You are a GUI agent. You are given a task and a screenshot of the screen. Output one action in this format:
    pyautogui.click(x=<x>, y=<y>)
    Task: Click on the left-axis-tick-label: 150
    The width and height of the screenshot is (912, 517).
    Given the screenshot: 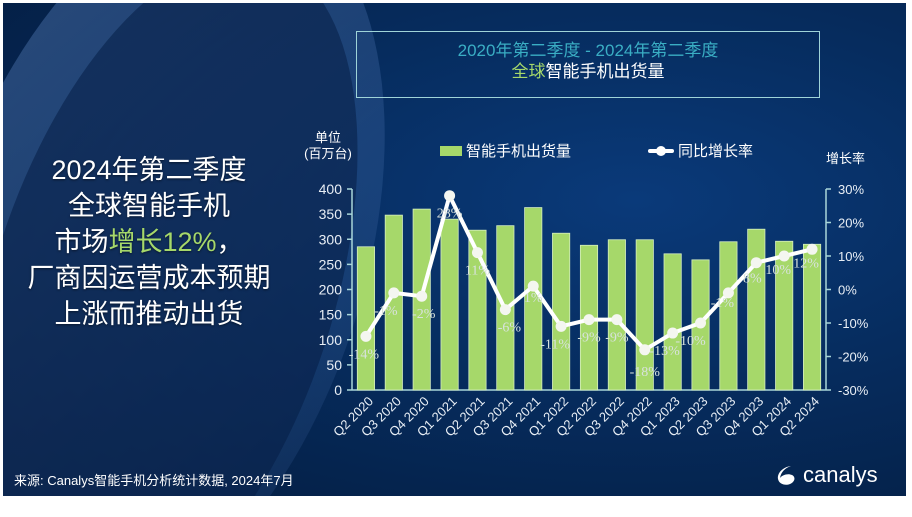 What is the action you would take?
    pyautogui.click(x=331, y=315)
    